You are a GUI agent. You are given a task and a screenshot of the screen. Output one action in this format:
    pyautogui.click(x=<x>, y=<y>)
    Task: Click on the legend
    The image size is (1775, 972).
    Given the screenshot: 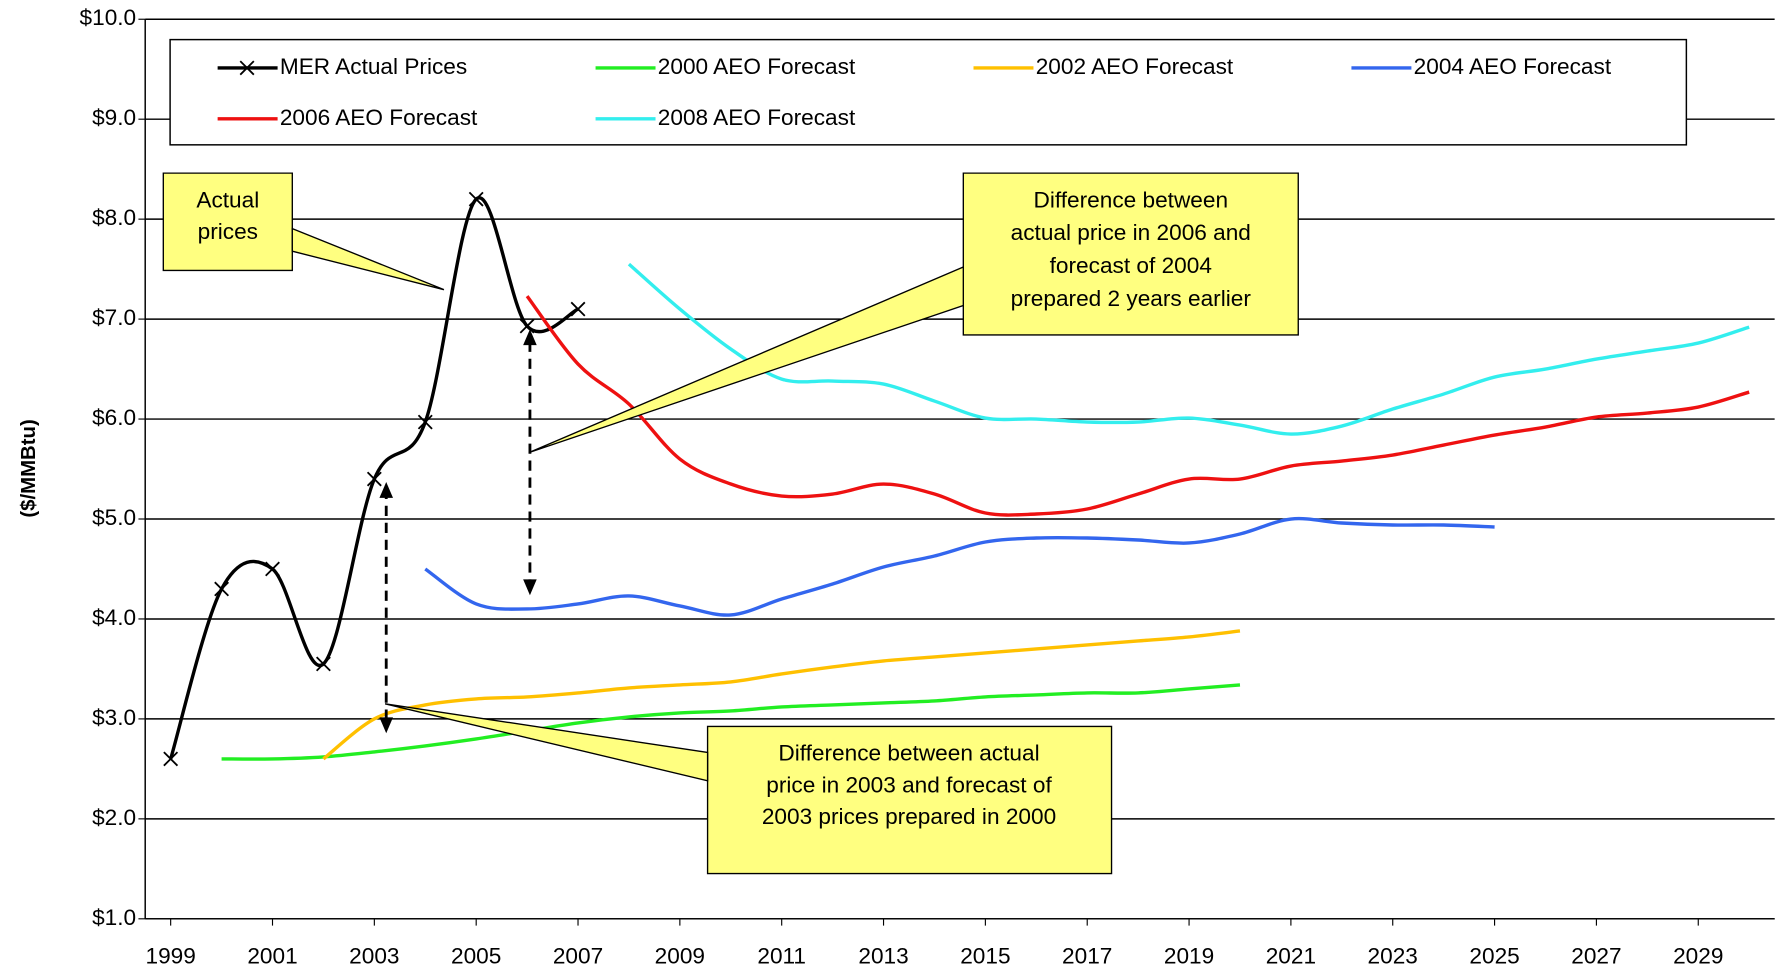 What is the action you would take?
    pyautogui.click(x=928, y=92)
    